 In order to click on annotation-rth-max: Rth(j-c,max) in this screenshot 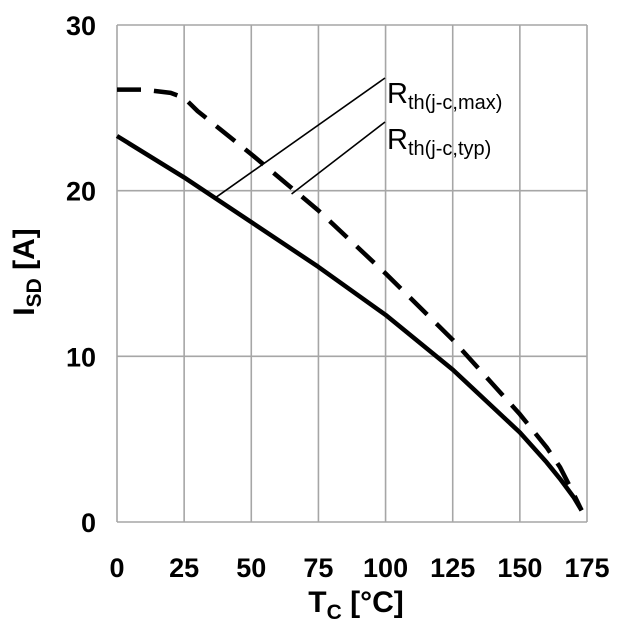, I will do `click(444, 96)`.